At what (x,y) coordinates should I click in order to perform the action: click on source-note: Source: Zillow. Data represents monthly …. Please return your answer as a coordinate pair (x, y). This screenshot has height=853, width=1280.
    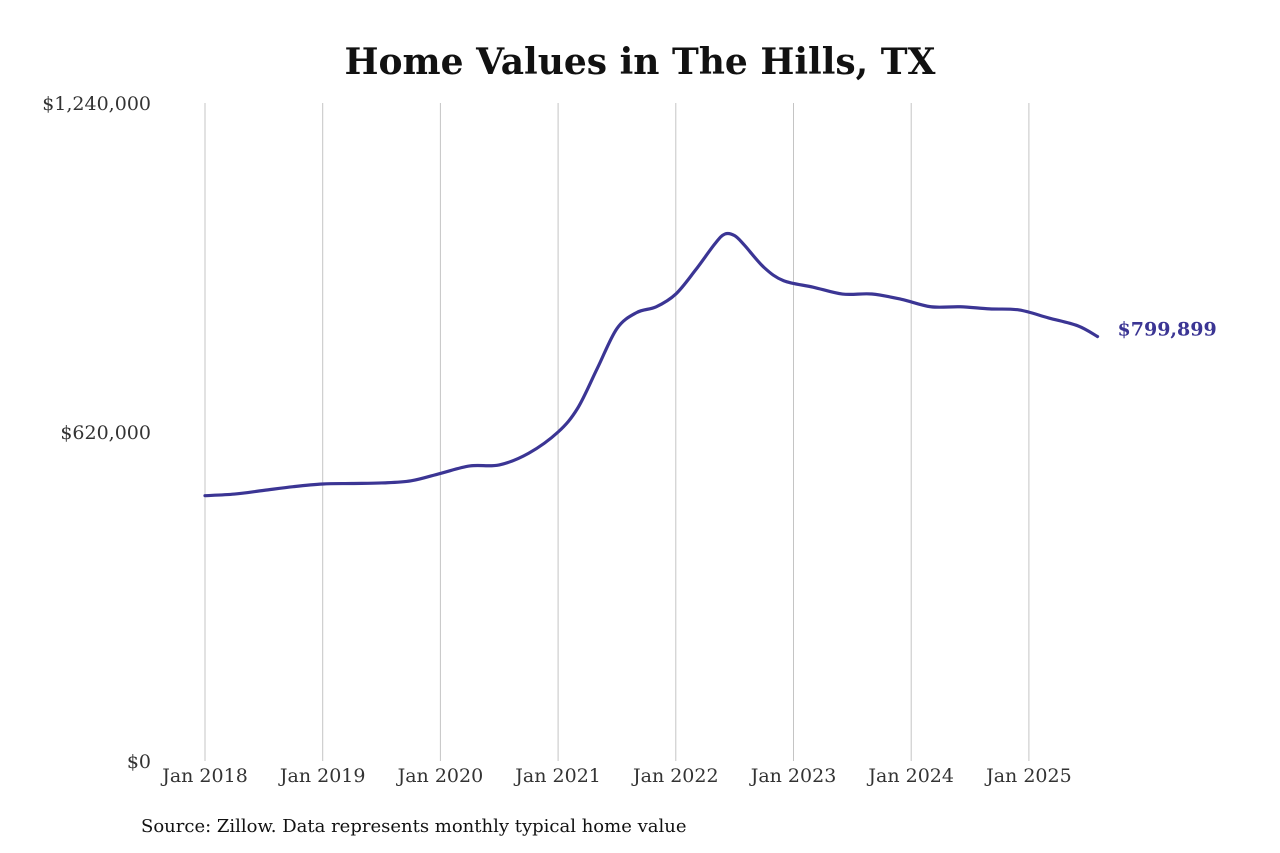
    Looking at the image, I should click on (414, 826).